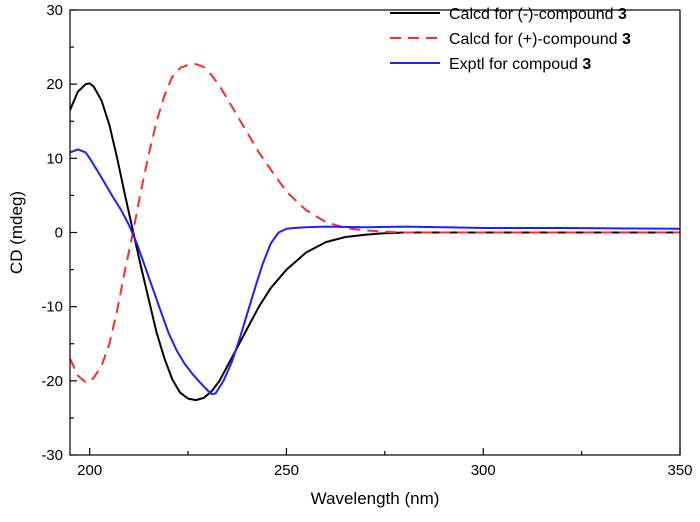 Image resolution: width=700 pixels, height=522 pixels. Describe the element at coordinates (52, 381) in the screenshot. I see `y-tick-label: -20` at that location.